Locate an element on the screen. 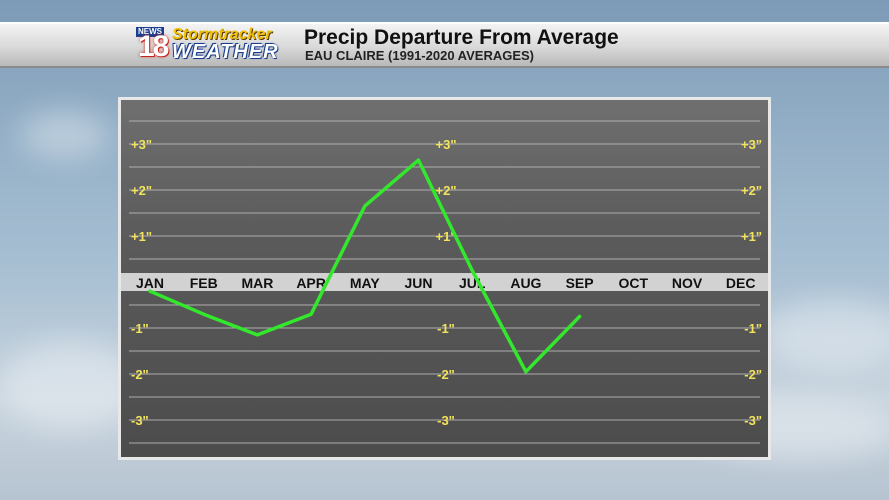 The image size is (889, 500). logo-news-text: NEWS is located at coordinates (150, 32).